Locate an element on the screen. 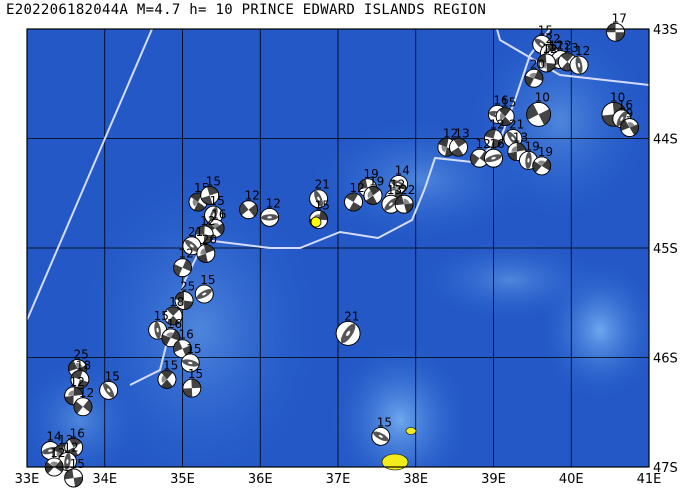 Image resolution: width=694 pixels, height=500 pixels. focal-mechanism: 14 is located at coordinates (399, 178).